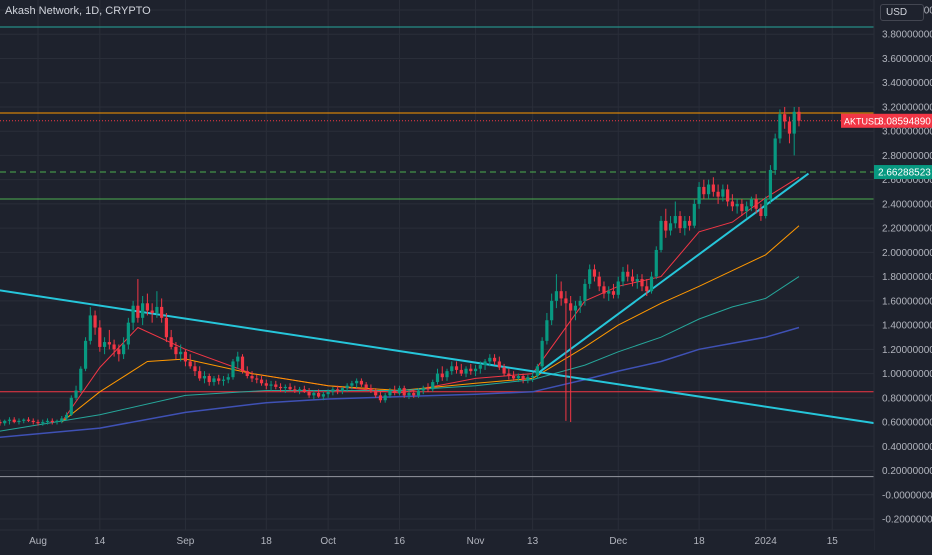 This screenshot has width=932, height=555. Describe the element at coordinates (907, 398) in the screenshot. I see `price-tick-label: 0.80000000` at that location.